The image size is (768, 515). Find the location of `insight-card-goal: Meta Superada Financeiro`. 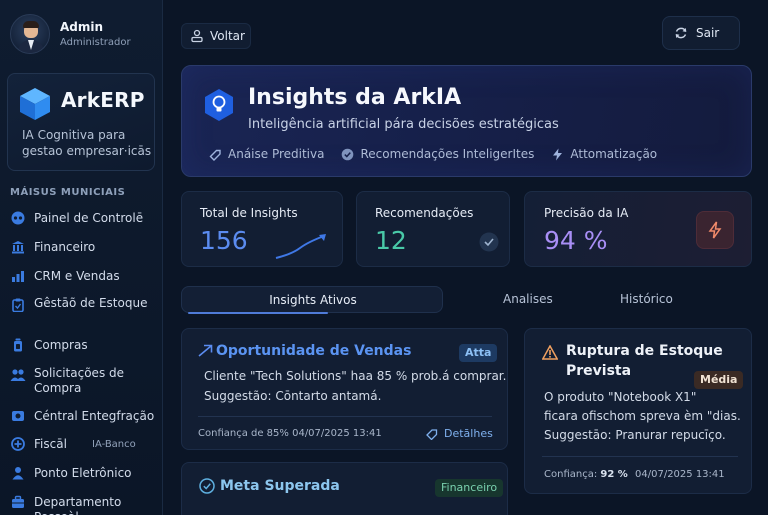

insight-card-goal: Meta Superada Financeiro is located at coordinates (344, 488).